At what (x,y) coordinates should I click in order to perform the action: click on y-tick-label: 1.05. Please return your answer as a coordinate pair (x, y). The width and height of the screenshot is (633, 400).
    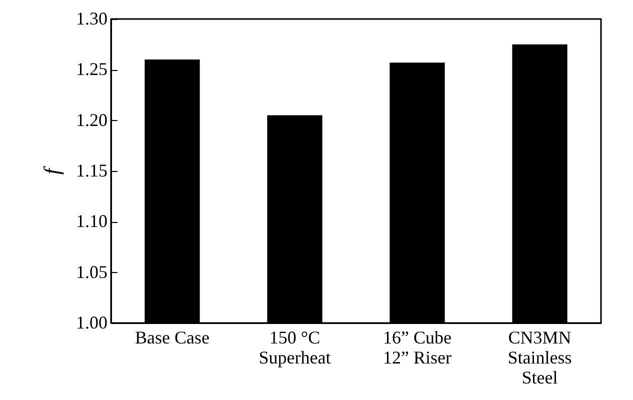
    Looking at the image, I should click on (92, 272).